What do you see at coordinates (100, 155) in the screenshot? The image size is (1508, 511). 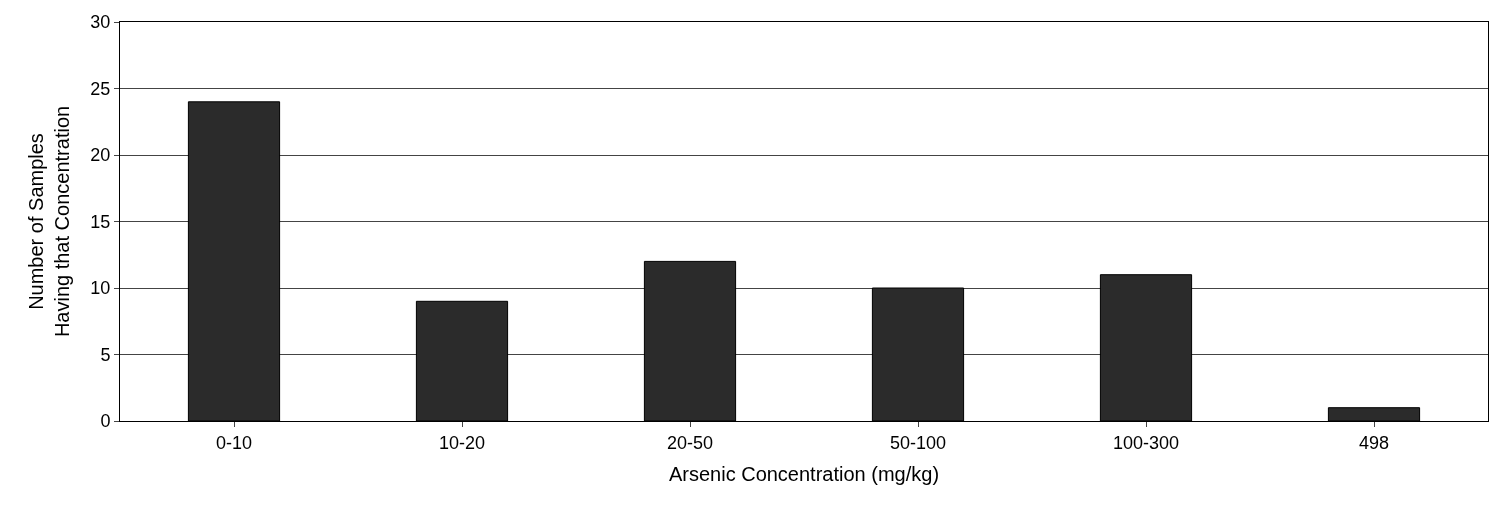 I see `y-tick-label: 20` at bounding box center [100, 155].